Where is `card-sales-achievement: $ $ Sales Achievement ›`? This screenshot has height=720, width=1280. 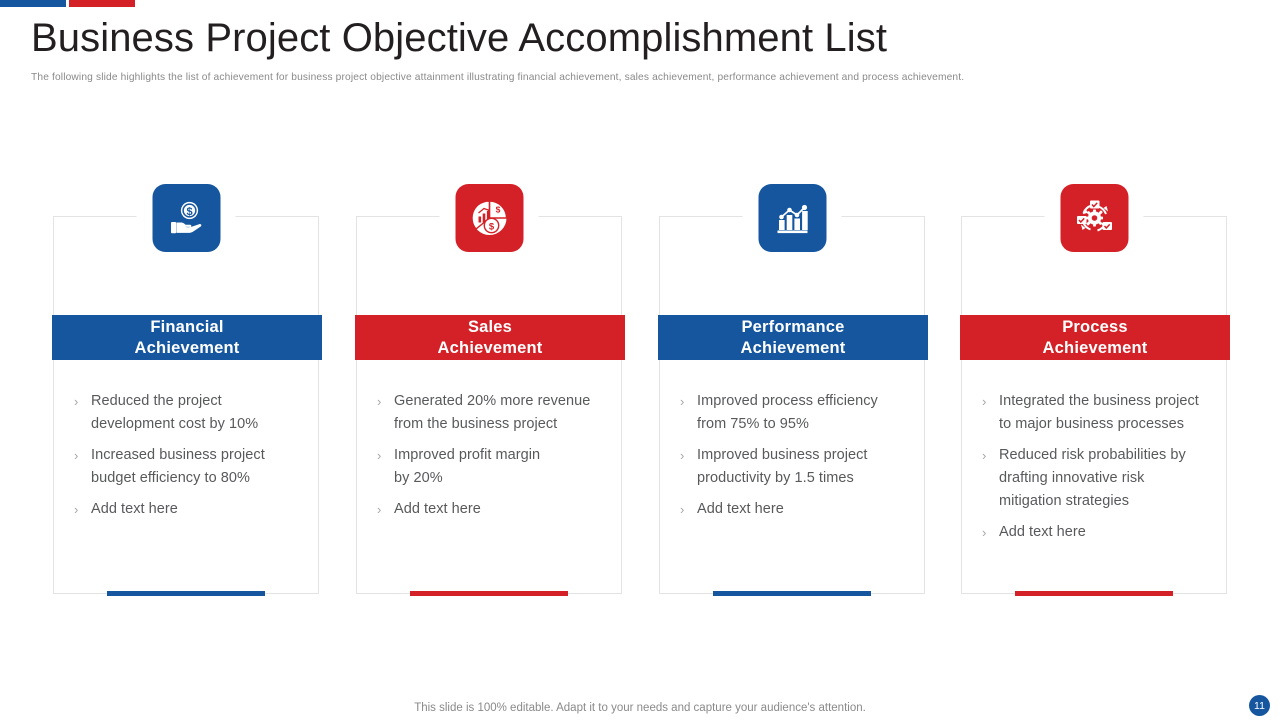 card-sales-achievement: $ $ Sales Achievement › is located at coordinates (490, 382).